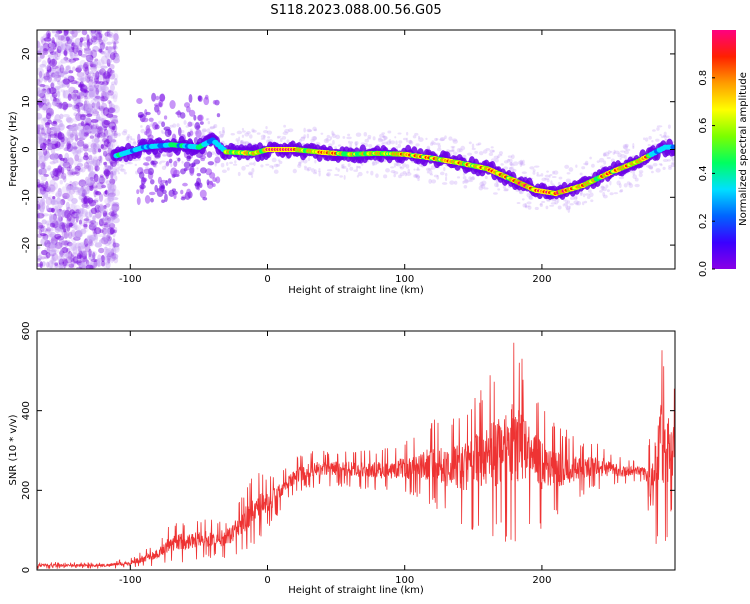 This screenshot has width=750, height=604. Describe the element at coordinates (703, 221) in the screenshot. I see `colorbar-tick-label: 0.2` at that location.